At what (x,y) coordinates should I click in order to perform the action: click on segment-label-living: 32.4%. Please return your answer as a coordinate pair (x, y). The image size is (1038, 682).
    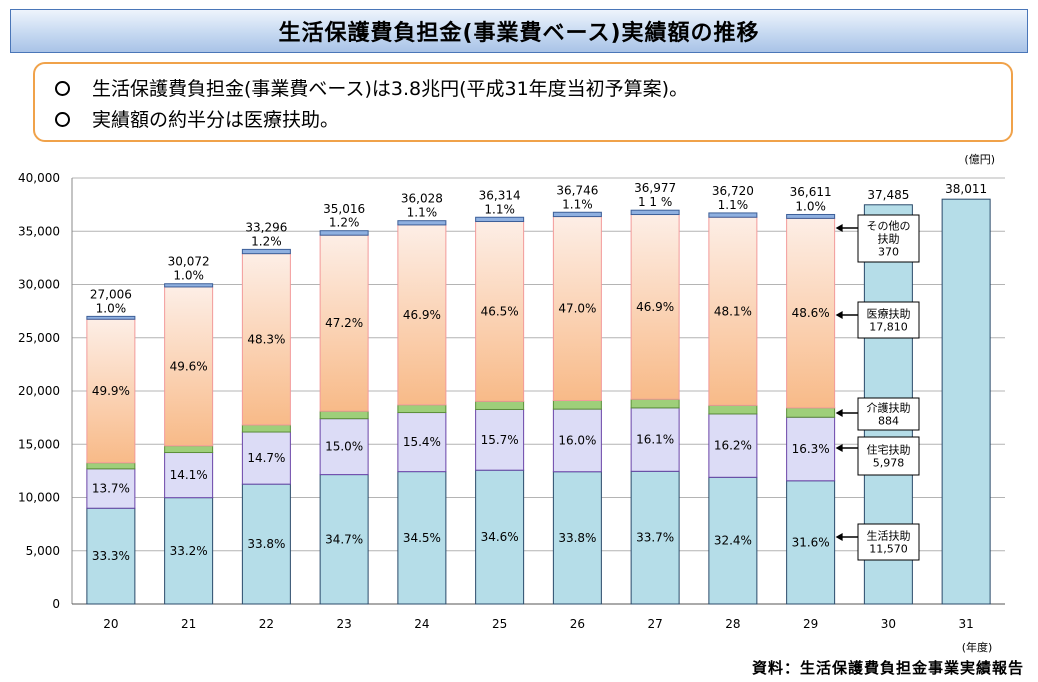
    Looking at the image, I should click on (733, 541).